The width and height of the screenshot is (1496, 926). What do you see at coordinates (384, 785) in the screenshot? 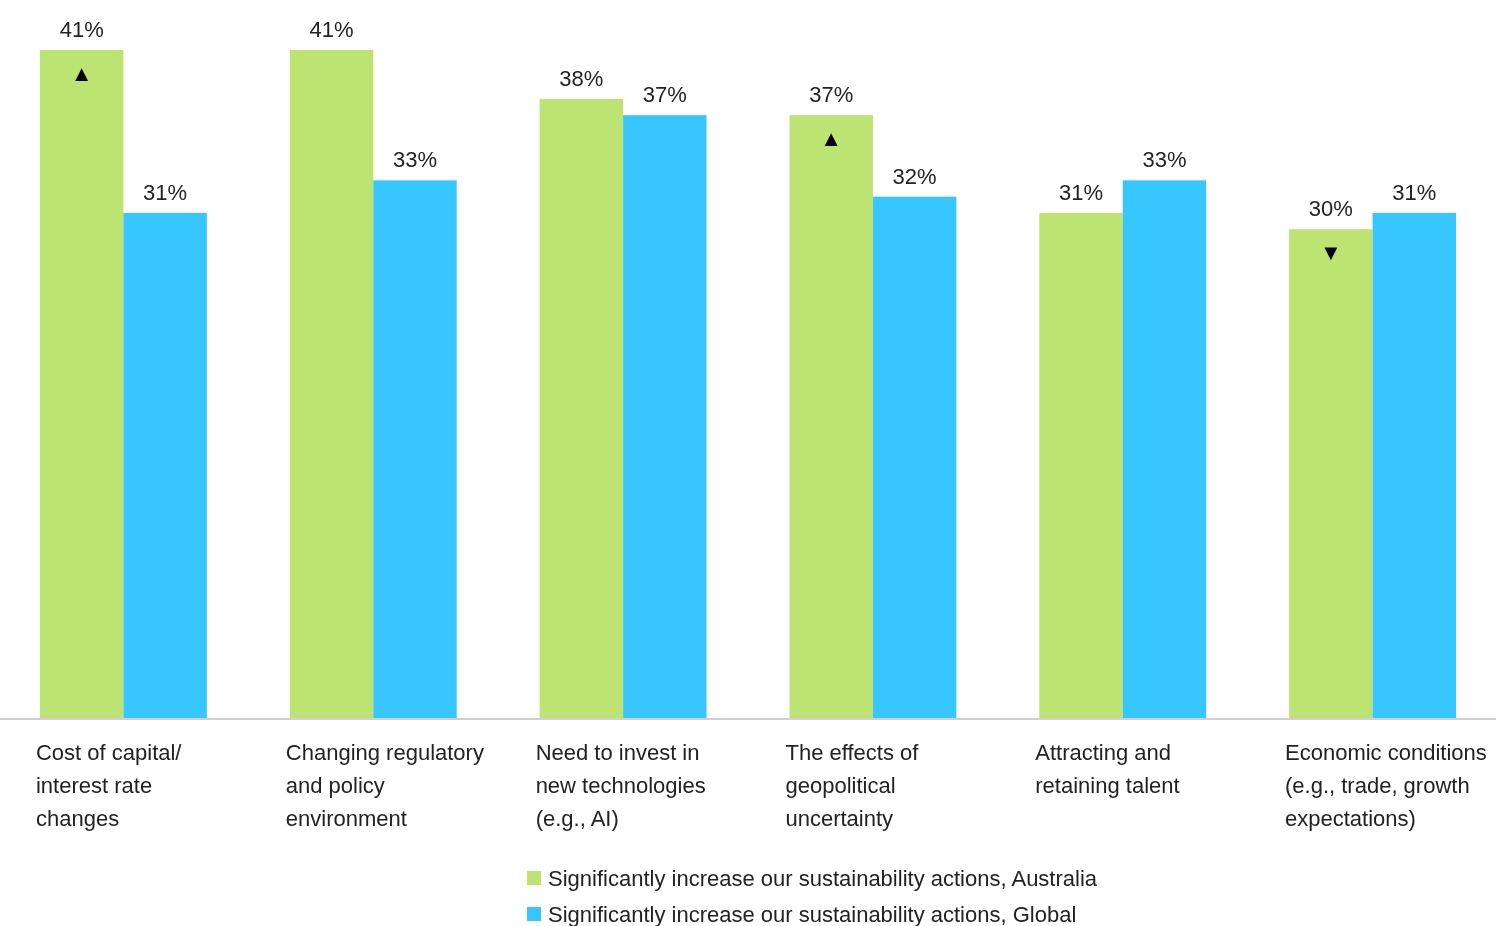
I see `x-tick-label: Changing regulatory and policy environment` at bounding box center [384, 785].